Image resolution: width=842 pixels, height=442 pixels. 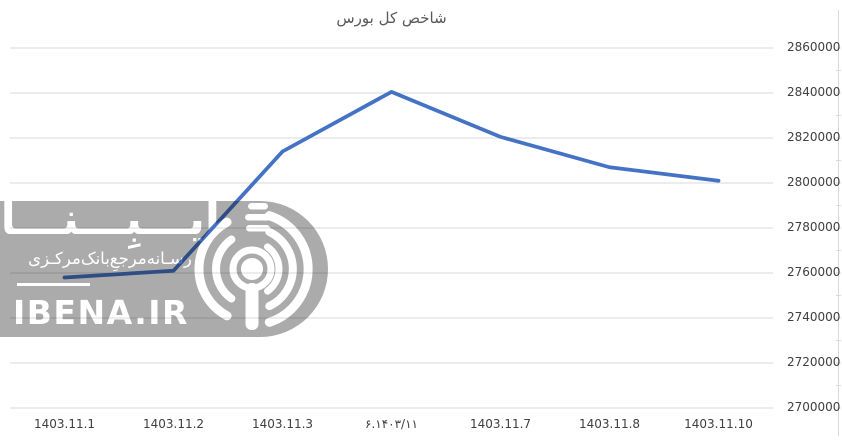 What do you see at coordinates (500, 424) in the screenshot?
I see `x-axis-label: 1403.11.7` at bounding box center [500, 424].